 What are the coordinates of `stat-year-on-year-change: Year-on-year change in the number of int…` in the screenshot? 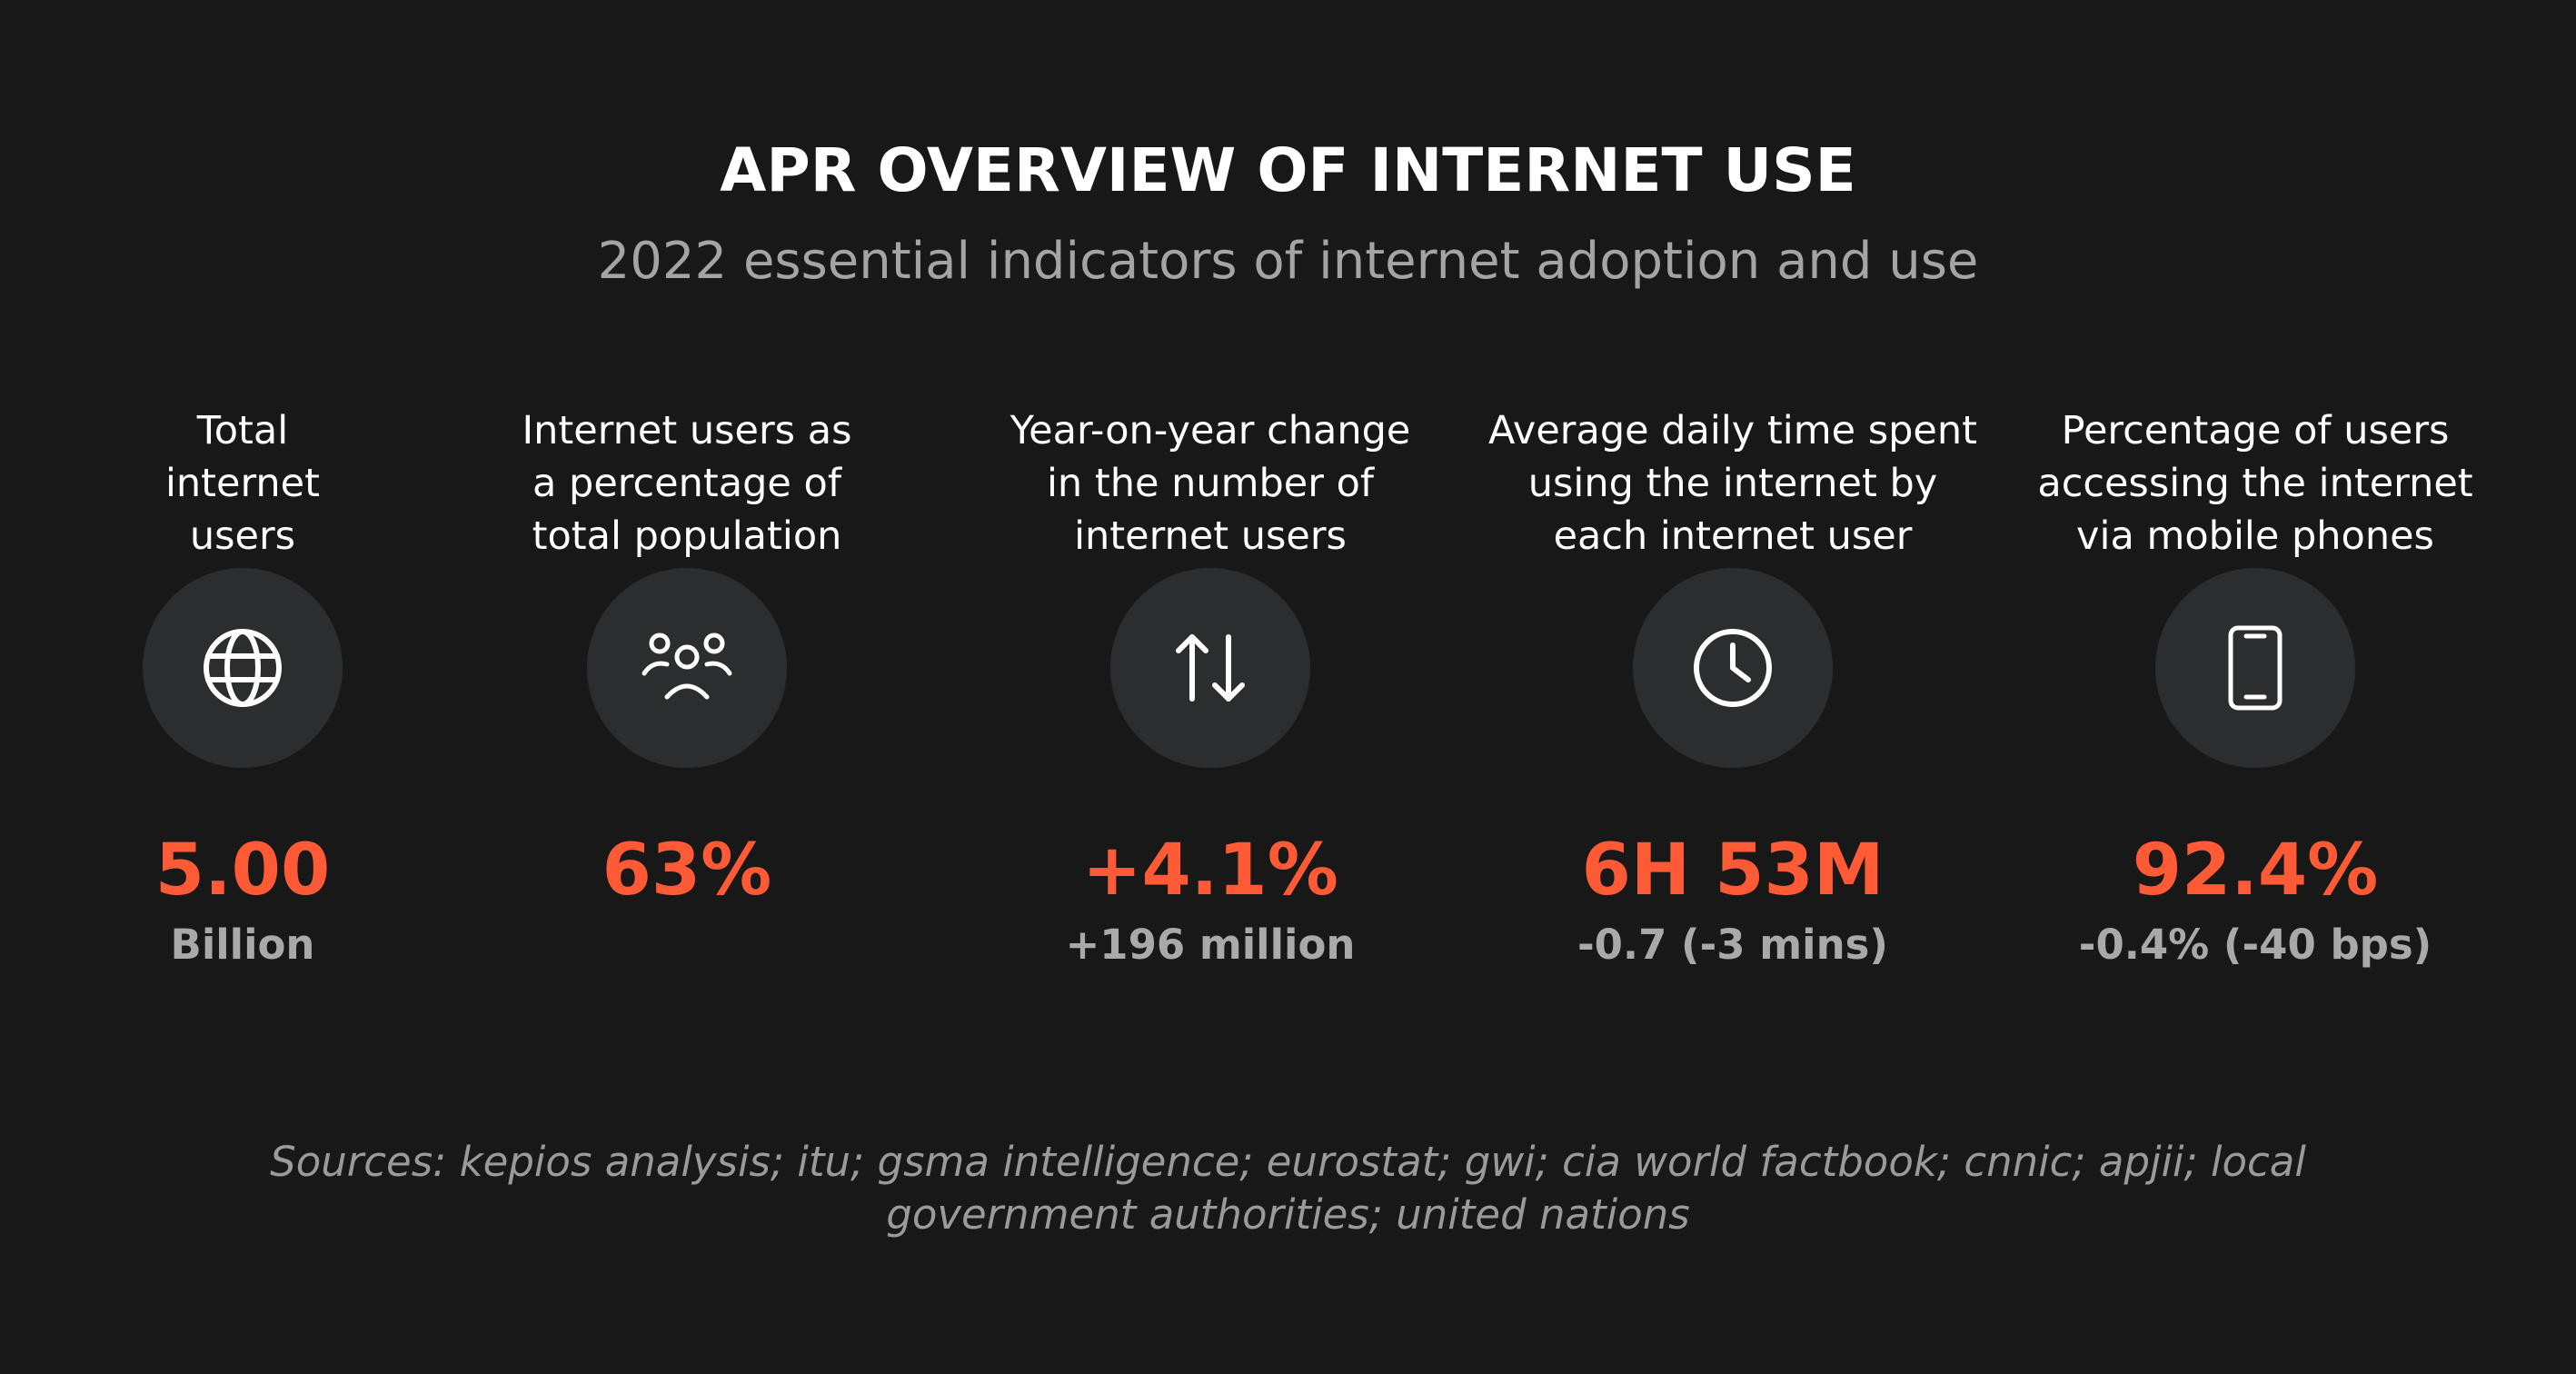 It's located at (1211, 687).